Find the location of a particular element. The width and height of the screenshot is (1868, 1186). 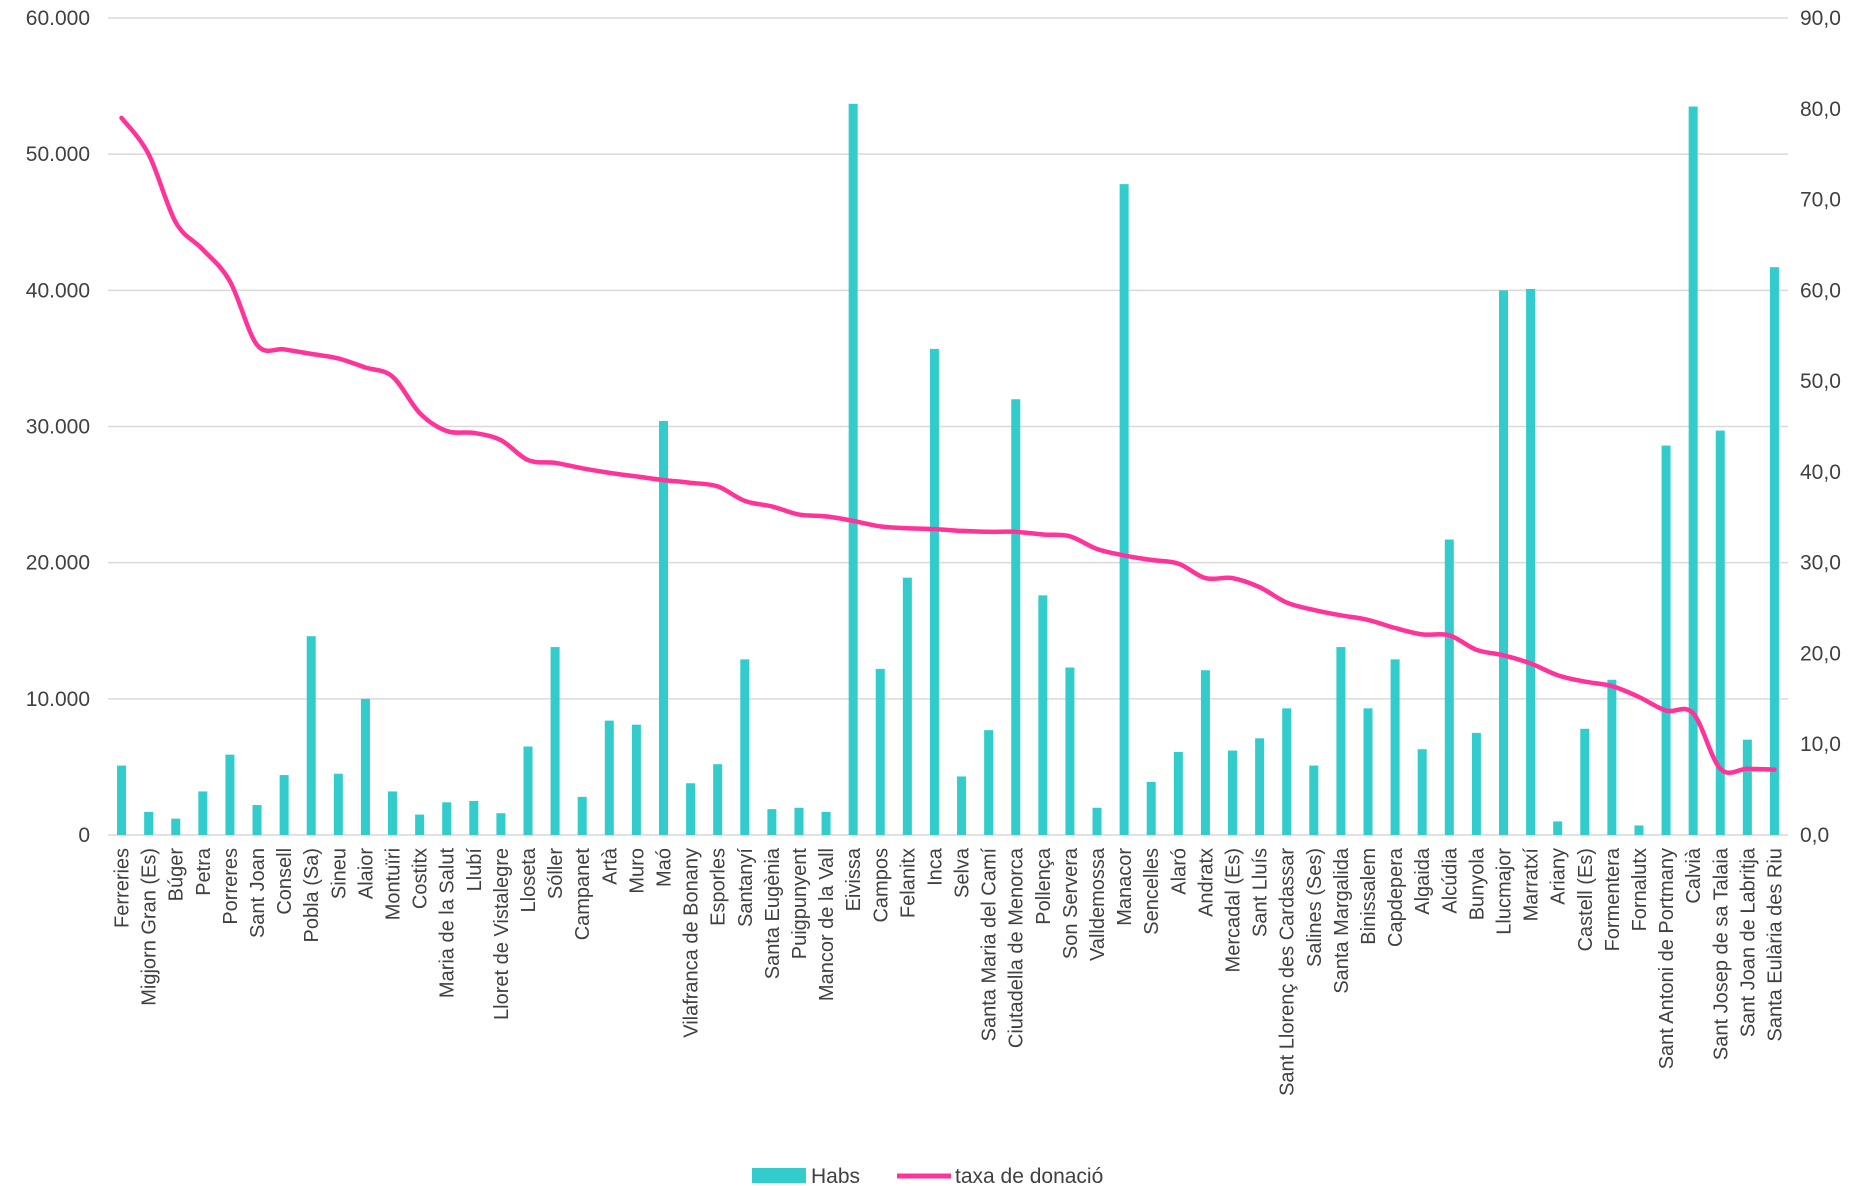

category-label: Campanet is located at coordinates (583, 894).